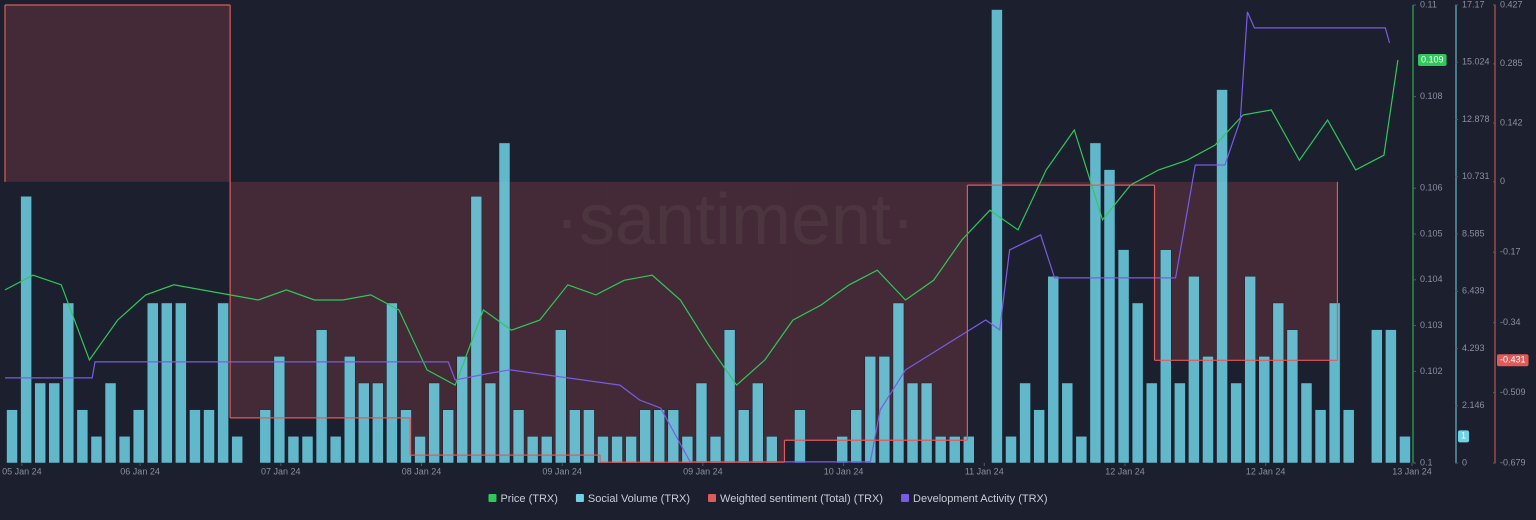 Image resolution: width=1536 pixels, height=520 pixels. I want to click on price-tick-label: 0.11, so click(1428, 4).